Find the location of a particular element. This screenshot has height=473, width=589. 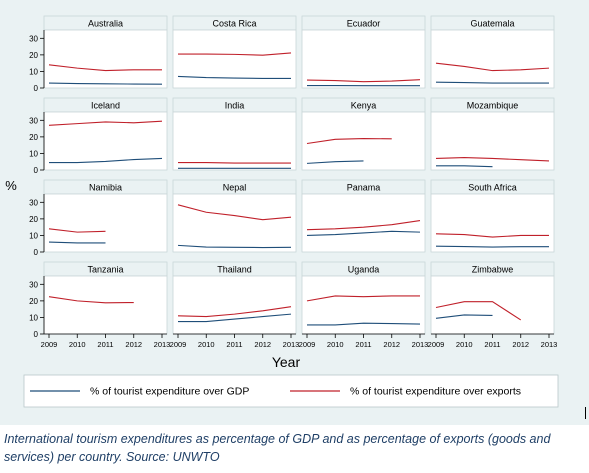

series-line-exports-mozambique is located at coordinates (492, 159).